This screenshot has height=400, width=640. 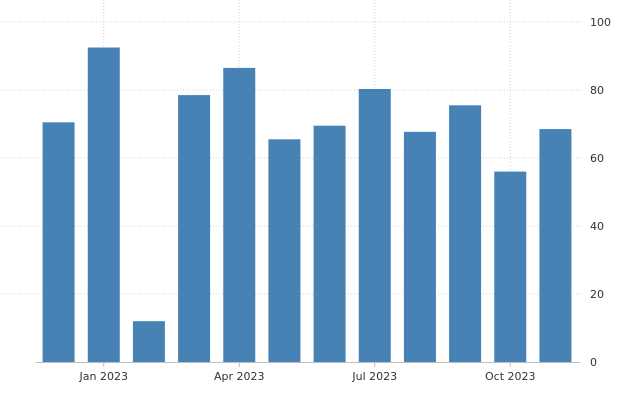 What do you see at coordinates (103, 376) in the screenshot?
I see `x-tick-label: Jan 2023` at bounding box center [103, 376].